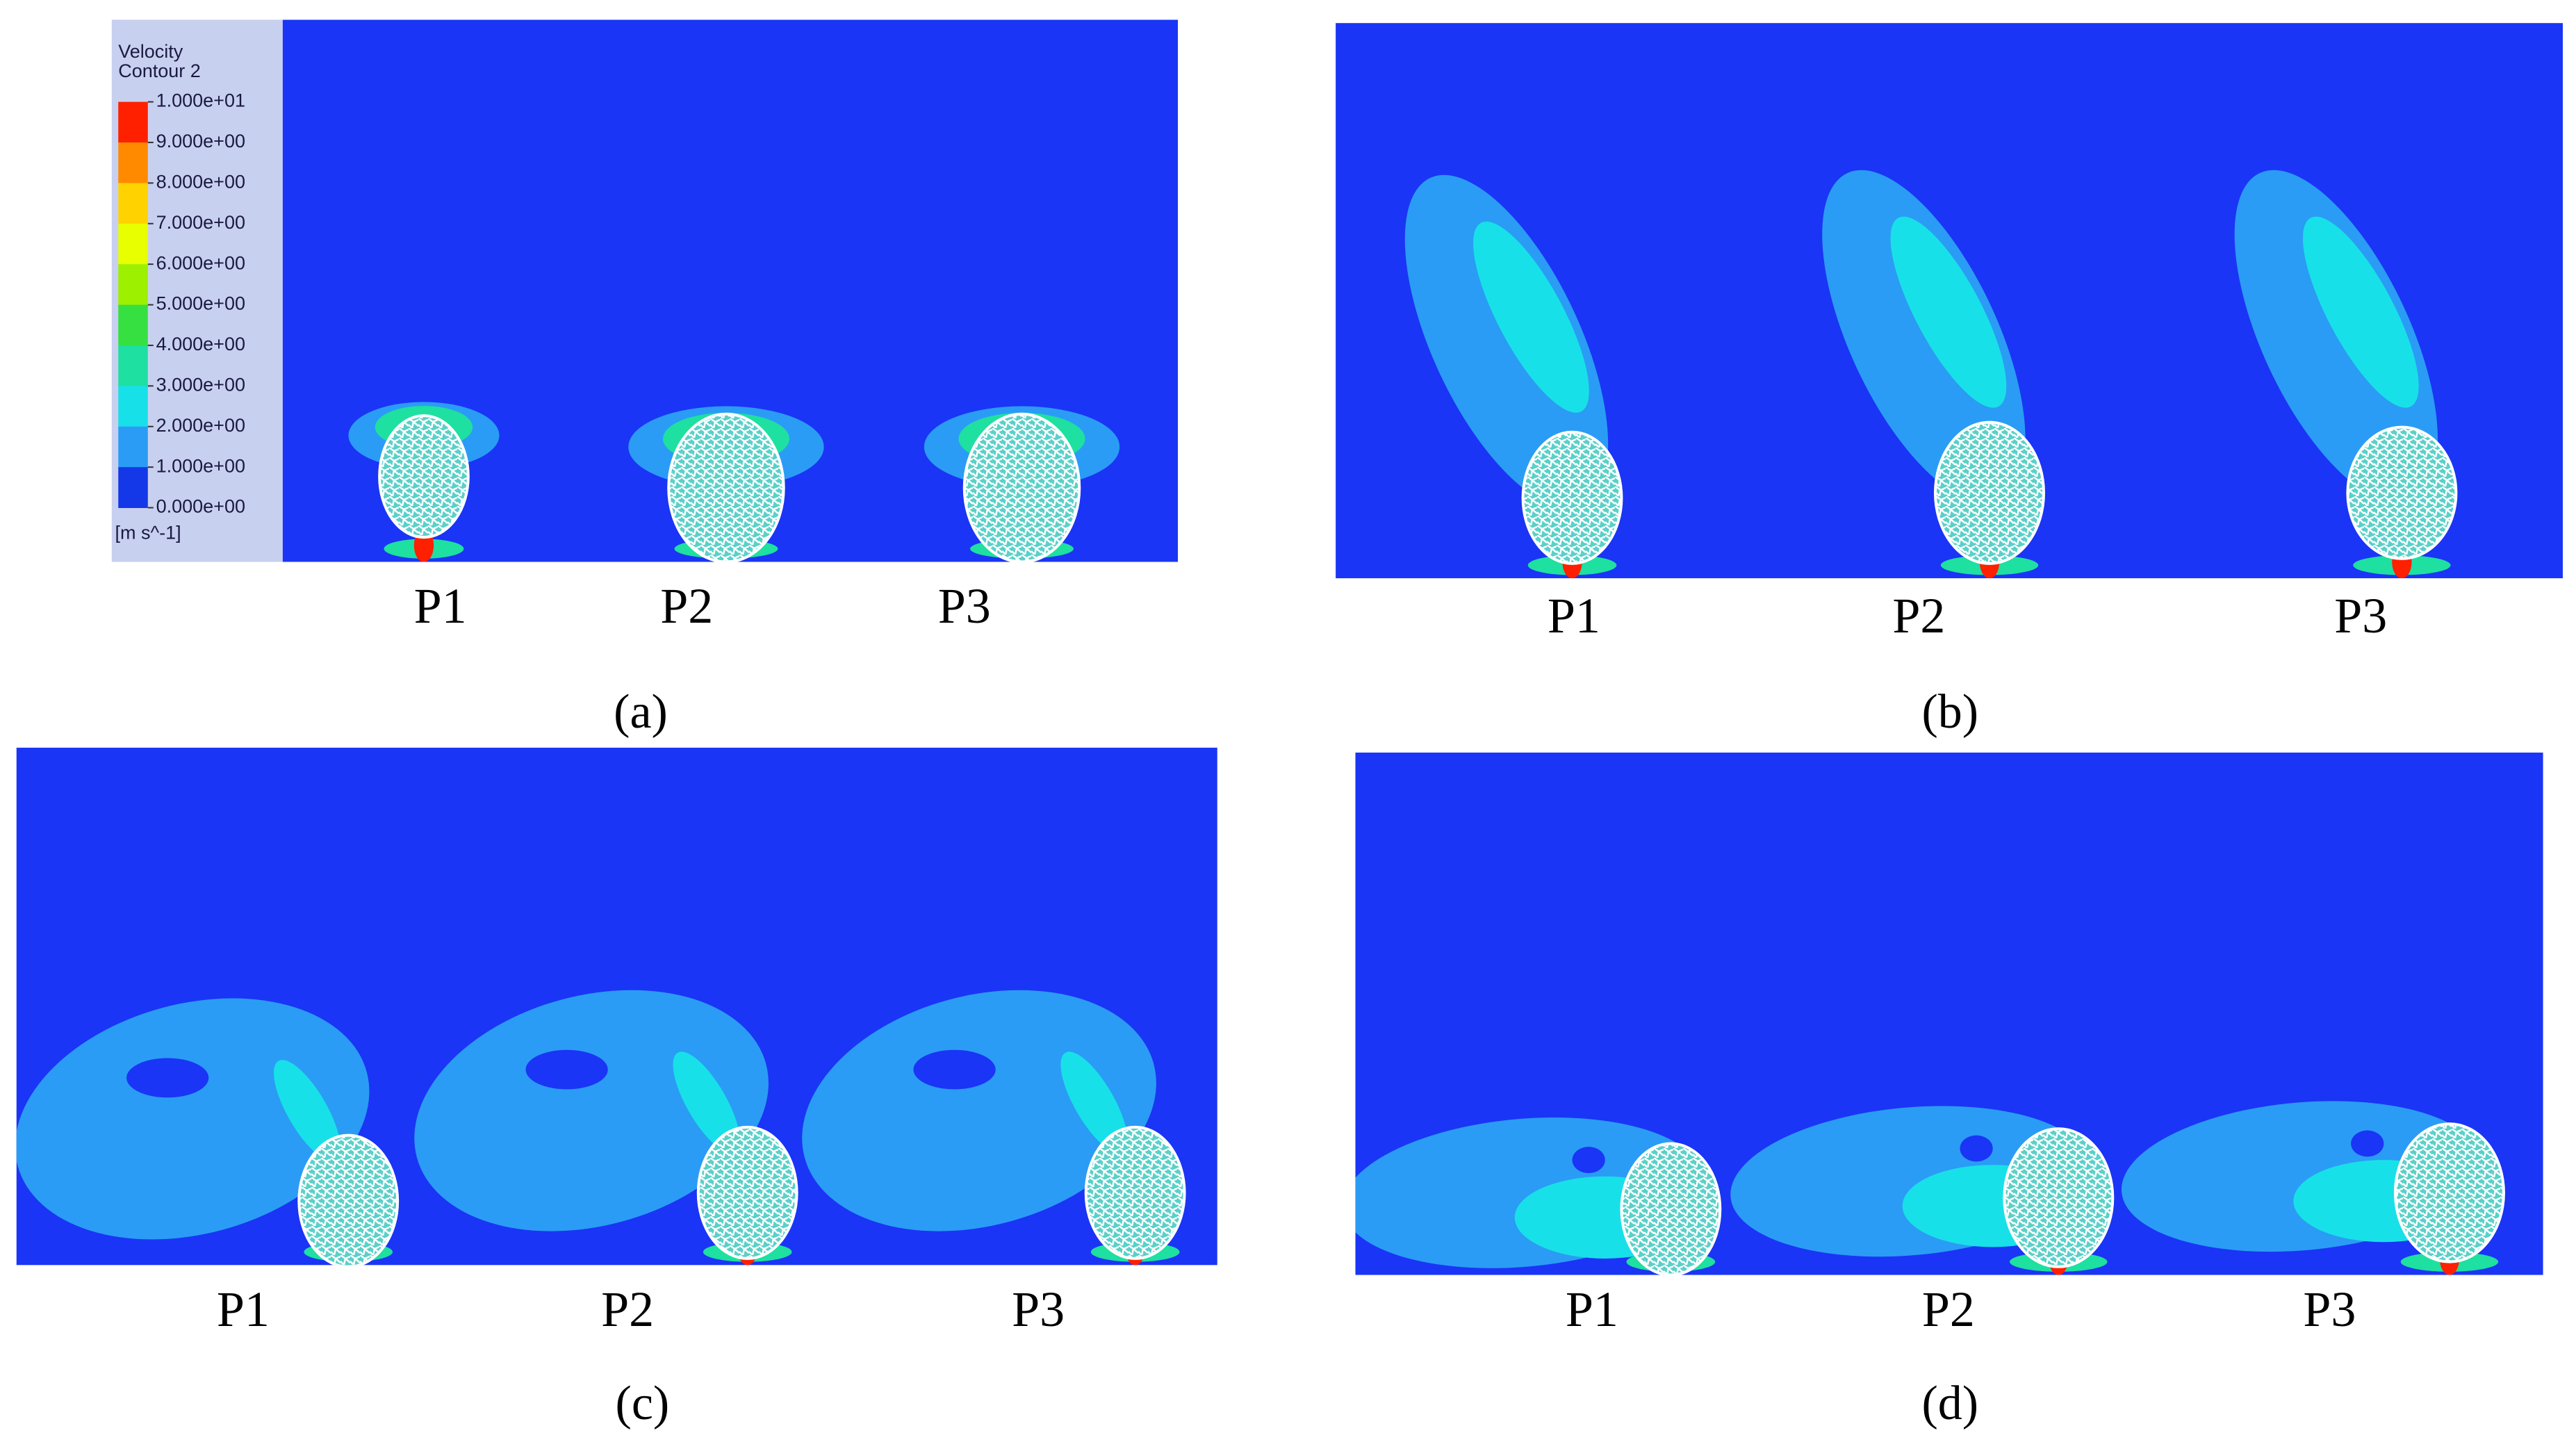 Image resolution: width=2576 pixels, height=1449 pixels. Describe the element at coordinates (641, 712) in the screenshot. I see `panel-caption: (a)` at that location.